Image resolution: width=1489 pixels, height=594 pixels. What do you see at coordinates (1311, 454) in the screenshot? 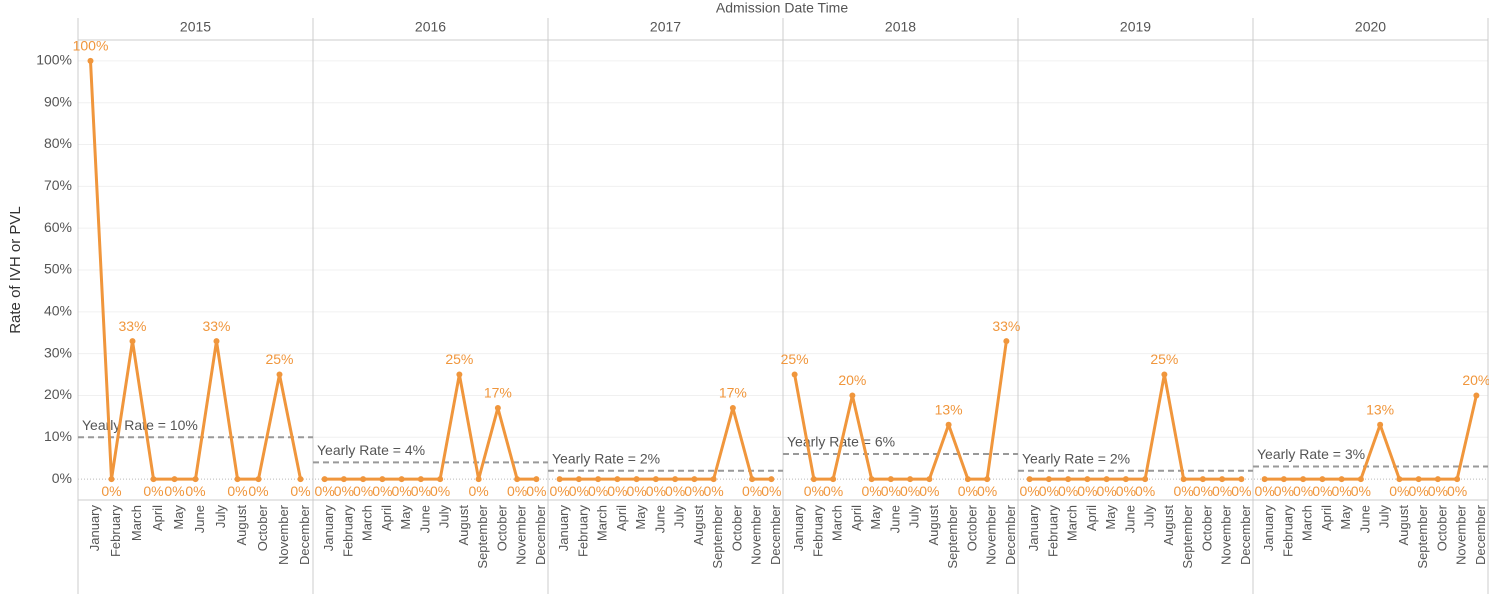
I see `reference-label: Yearly Rate = 3%` at bounding box center [1311, 454].